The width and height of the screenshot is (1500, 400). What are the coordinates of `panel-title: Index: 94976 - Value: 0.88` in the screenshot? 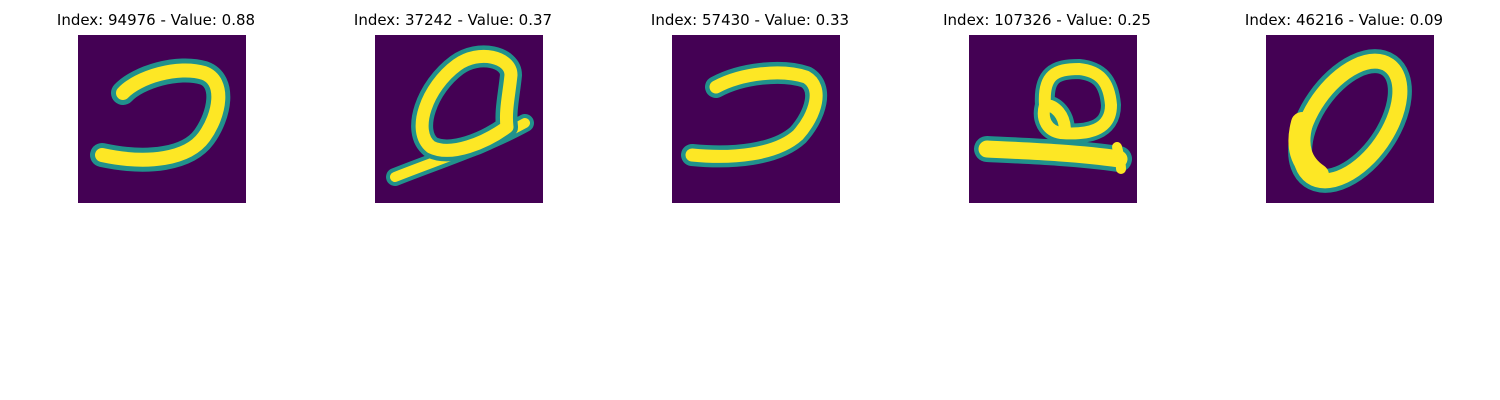 It's located at (156, 20).